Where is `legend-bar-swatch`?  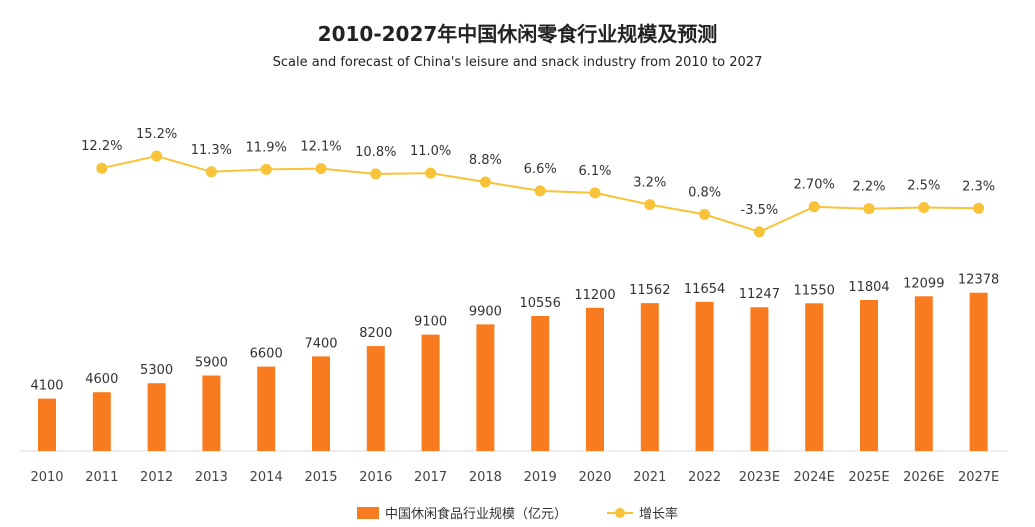
legend-bar-swatch is located at coordinates (367, 512).